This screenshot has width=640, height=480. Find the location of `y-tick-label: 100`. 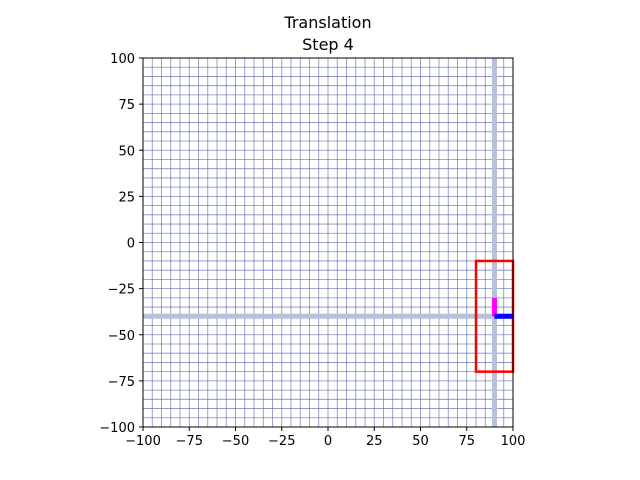

y-tick-label: 100 is located at coordinates (122, 59).